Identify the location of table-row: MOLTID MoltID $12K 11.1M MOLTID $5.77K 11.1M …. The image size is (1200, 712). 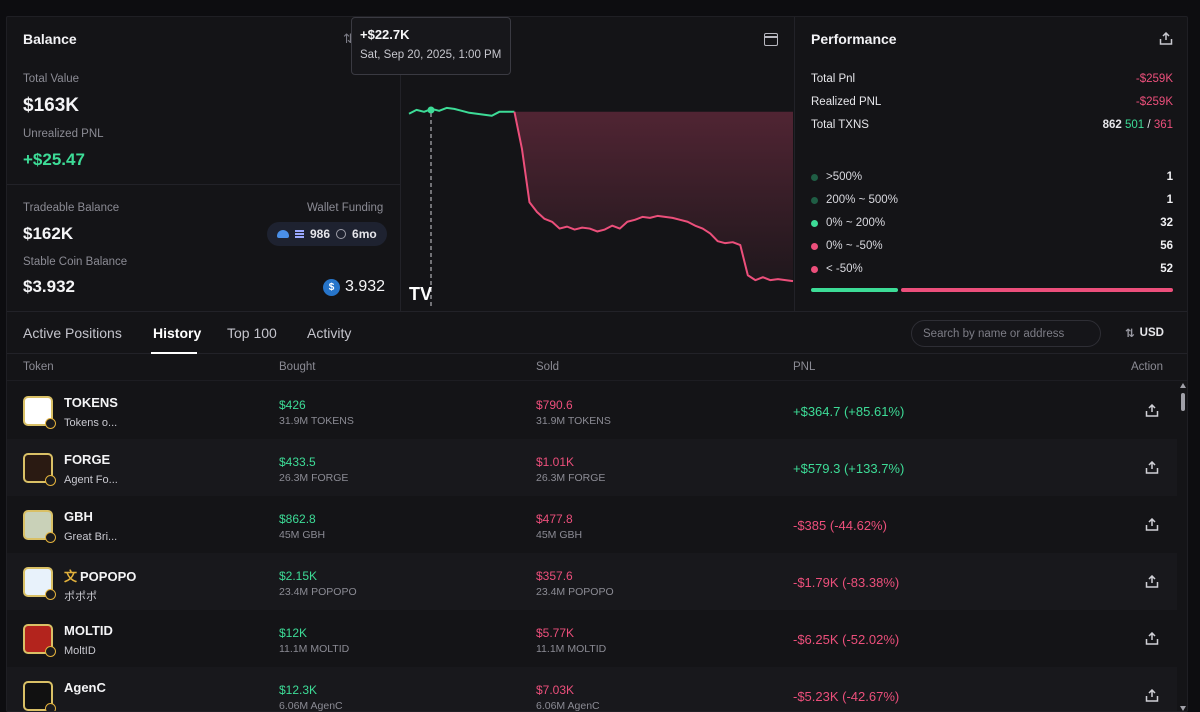
(592, 638).